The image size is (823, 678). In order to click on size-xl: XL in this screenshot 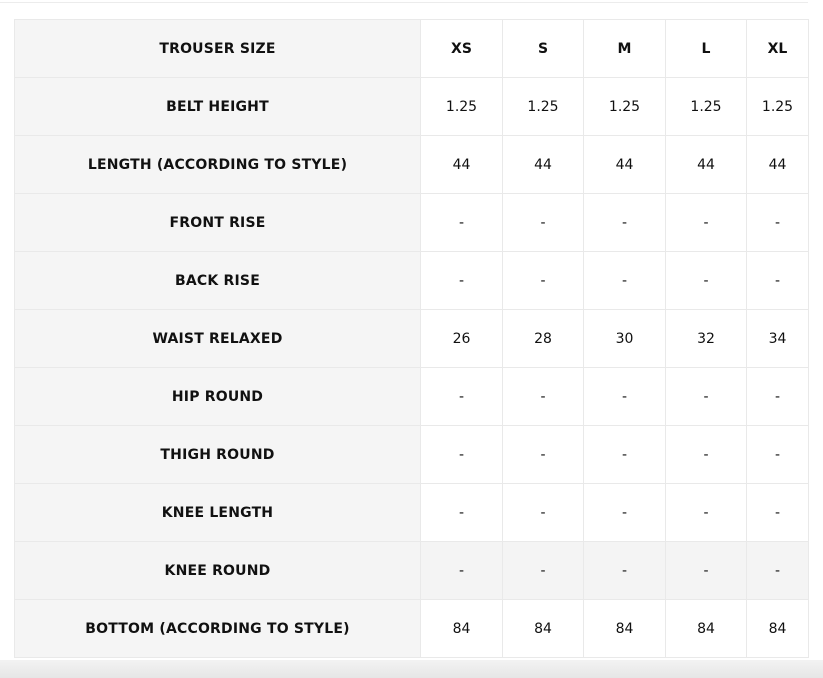, I will do `click(777, 48)`.